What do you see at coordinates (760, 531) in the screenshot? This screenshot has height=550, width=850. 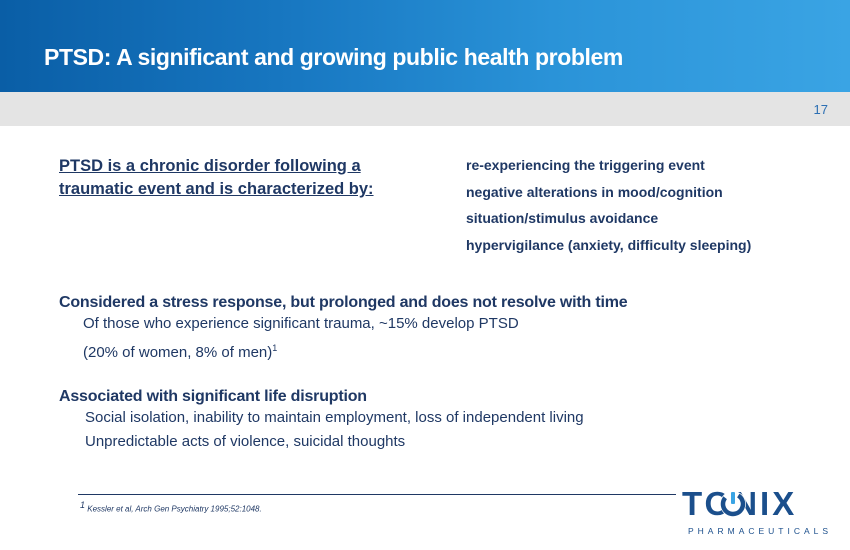 I see `logo-subtitle: PHARMACEUTICALS` at bounding box center [760, 531].